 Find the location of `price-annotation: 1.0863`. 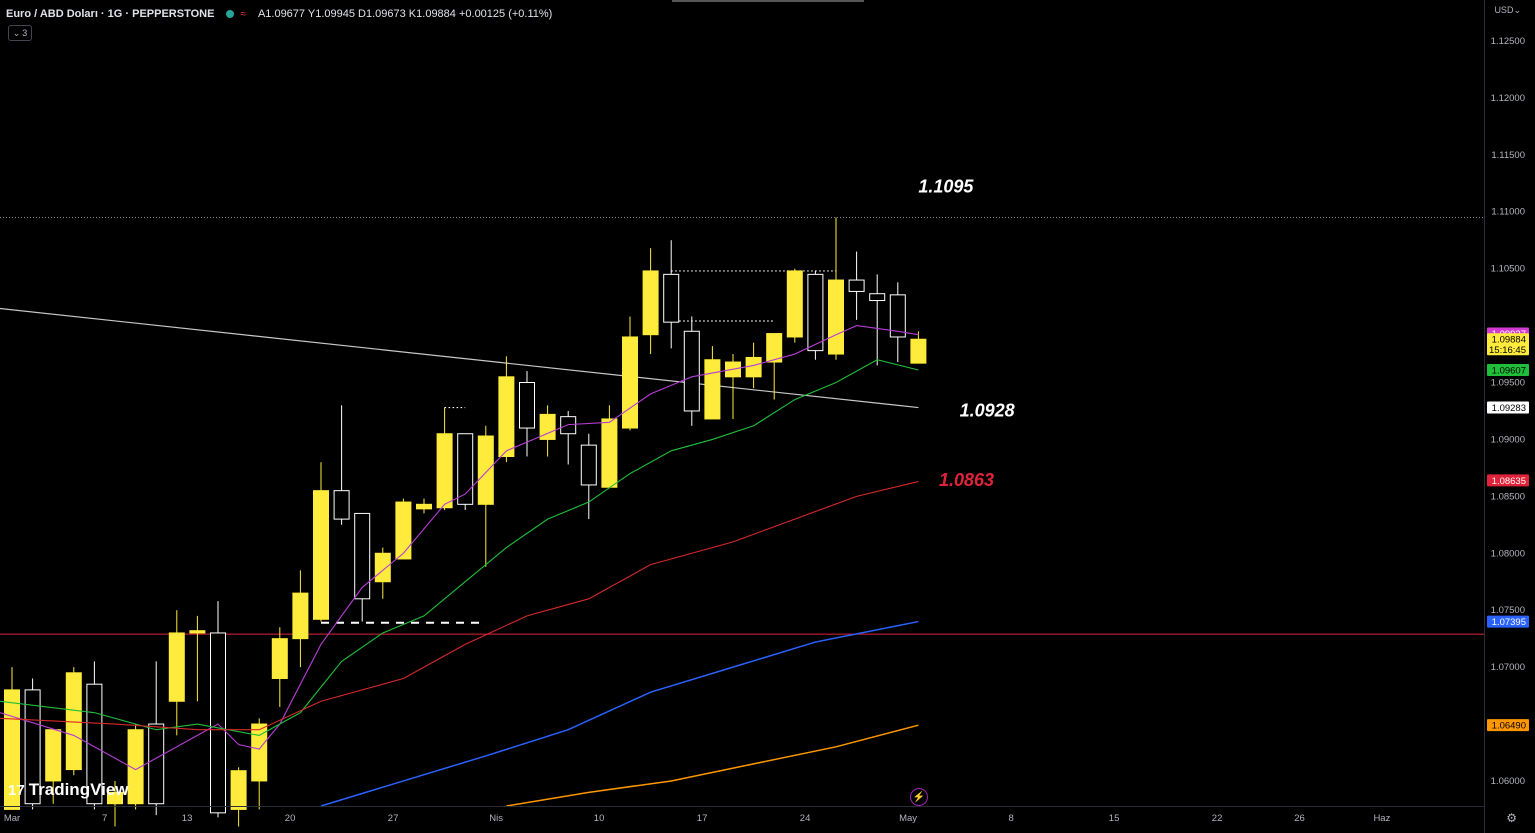

price-annotation: 1.0863 is located at coordinates (966, 480).